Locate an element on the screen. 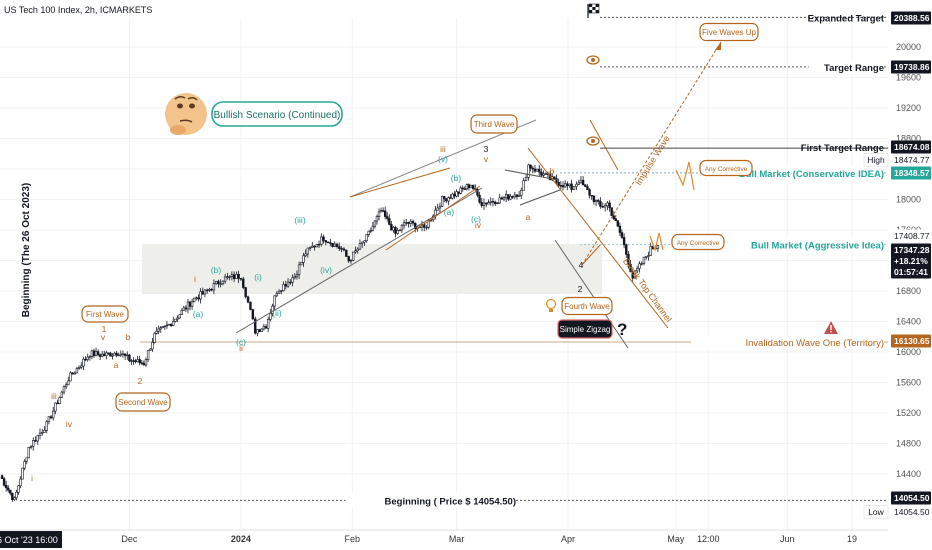  time-tick: 19 is located at coordinates (852, 539).